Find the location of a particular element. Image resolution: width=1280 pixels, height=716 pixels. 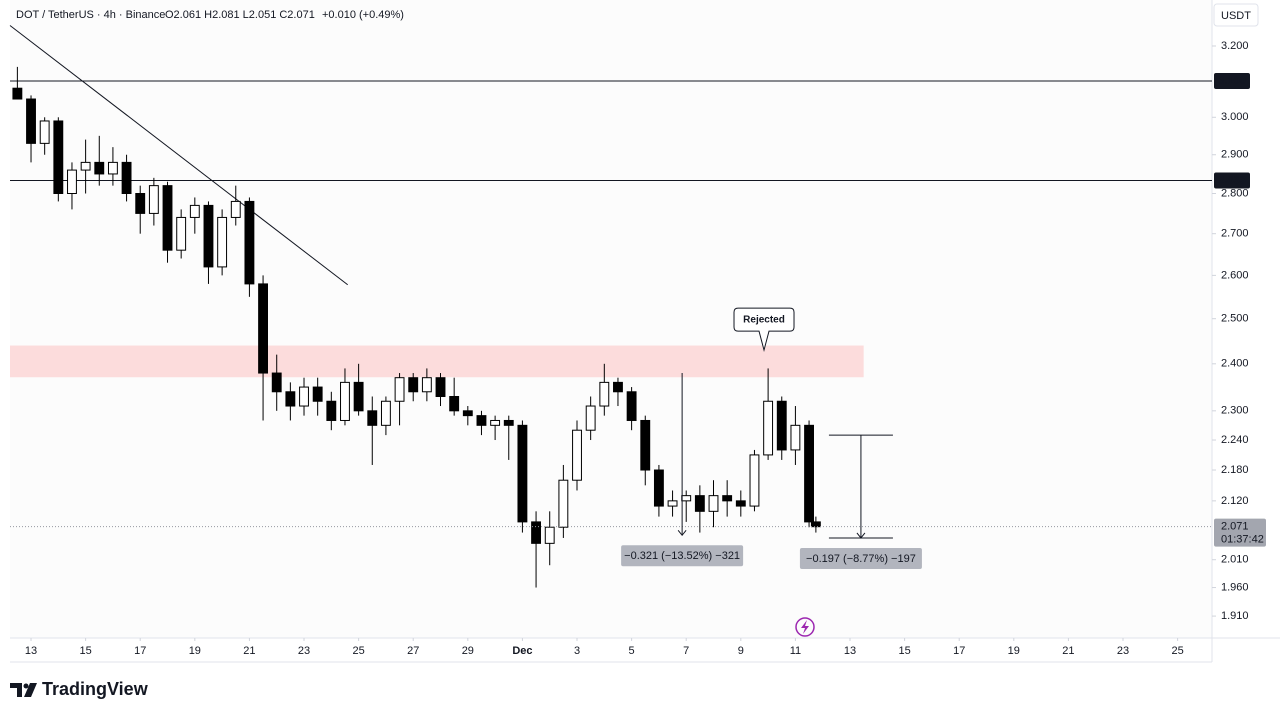

header-change: +0.010 (+0.49%) is located at coordinates (363, 15).